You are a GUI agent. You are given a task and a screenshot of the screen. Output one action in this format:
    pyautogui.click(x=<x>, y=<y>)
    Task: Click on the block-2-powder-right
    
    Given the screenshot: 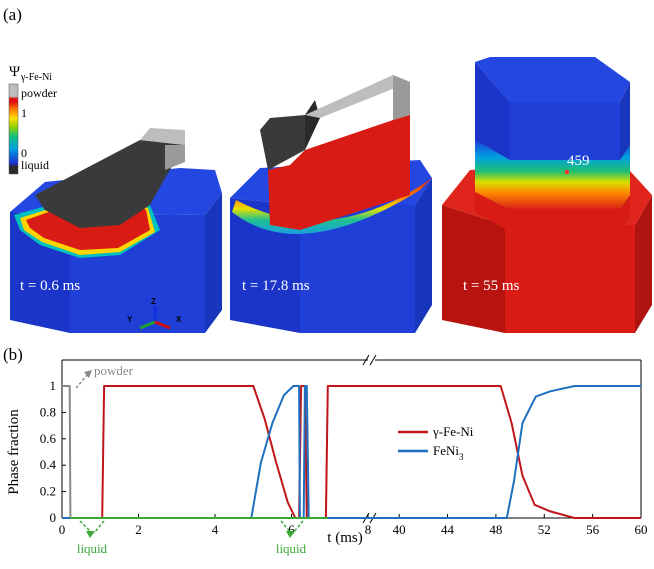 What is the action you would take?
    pyautogui.click(x=401, y=97)
    